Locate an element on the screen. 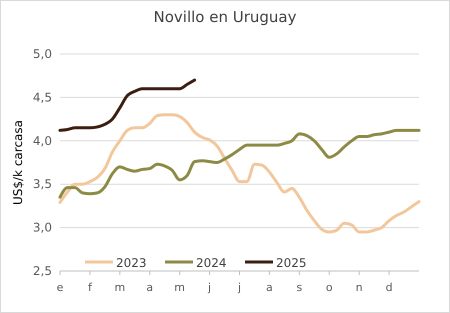 The height and width of the screenshot is (313, 450). y-tick-label: 4,5 is located at coordinates (42, 97).